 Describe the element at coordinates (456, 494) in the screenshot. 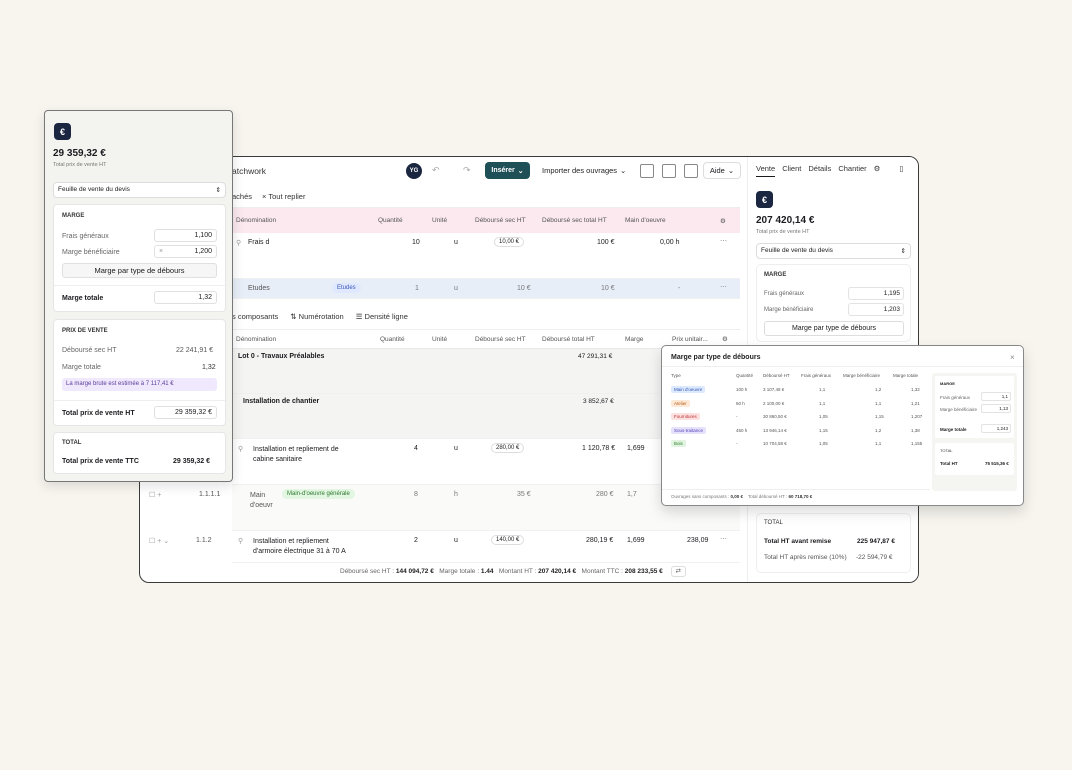

I see `row-unit: h` at that location.